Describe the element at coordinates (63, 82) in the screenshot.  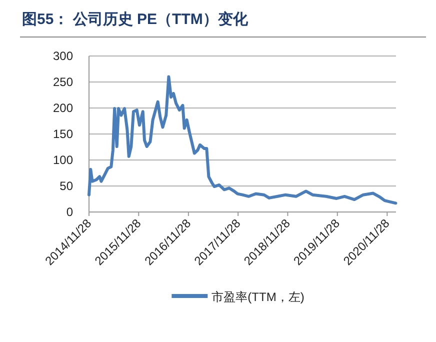
I see `y-tick-label: 250` at that location.